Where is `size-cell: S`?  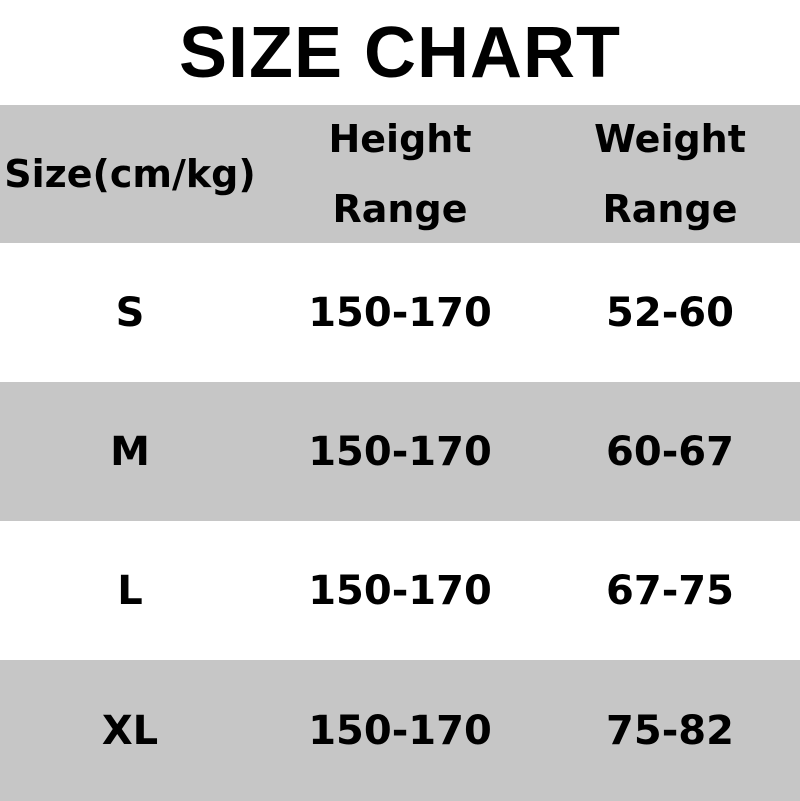
size-cell: S is located at coordinates (130, 312).